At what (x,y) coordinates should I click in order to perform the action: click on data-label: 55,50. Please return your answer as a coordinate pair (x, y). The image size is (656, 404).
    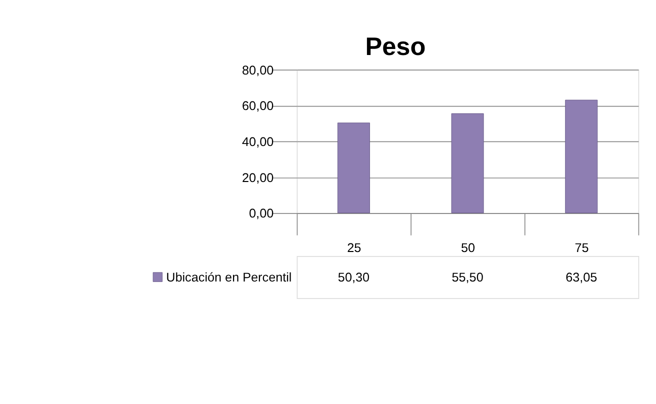
    Looking at the image, I should click on (468, 277).